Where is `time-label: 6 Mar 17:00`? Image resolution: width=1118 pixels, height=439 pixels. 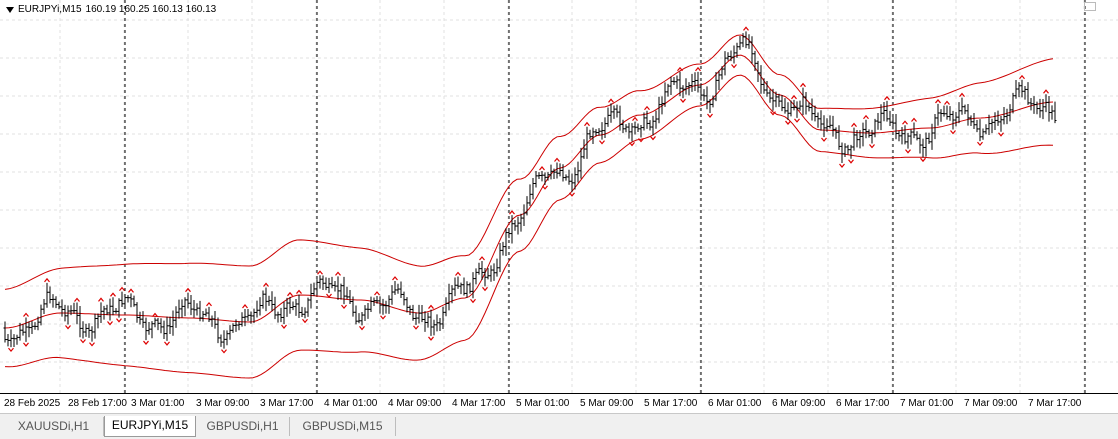 time-label: 6 Mar 17:00 is located at coordinates (863, 403).